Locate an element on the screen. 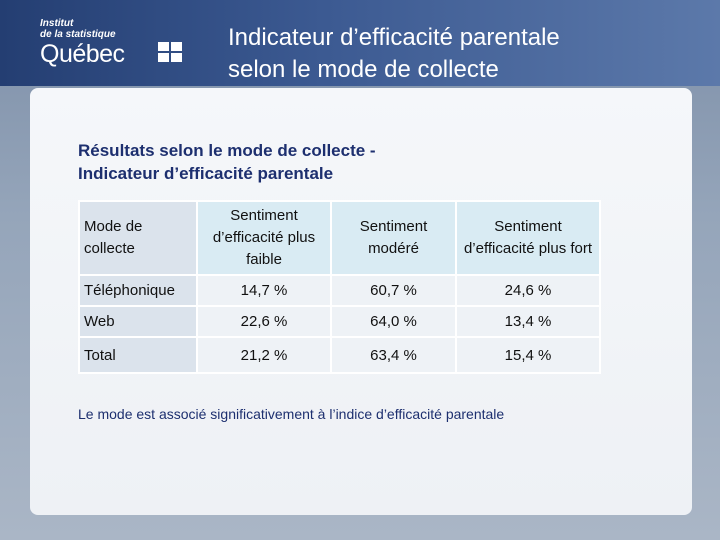 This screenshot has width=720, height=540. table-cell: 15,4 % is located at coordinates (528, 355).